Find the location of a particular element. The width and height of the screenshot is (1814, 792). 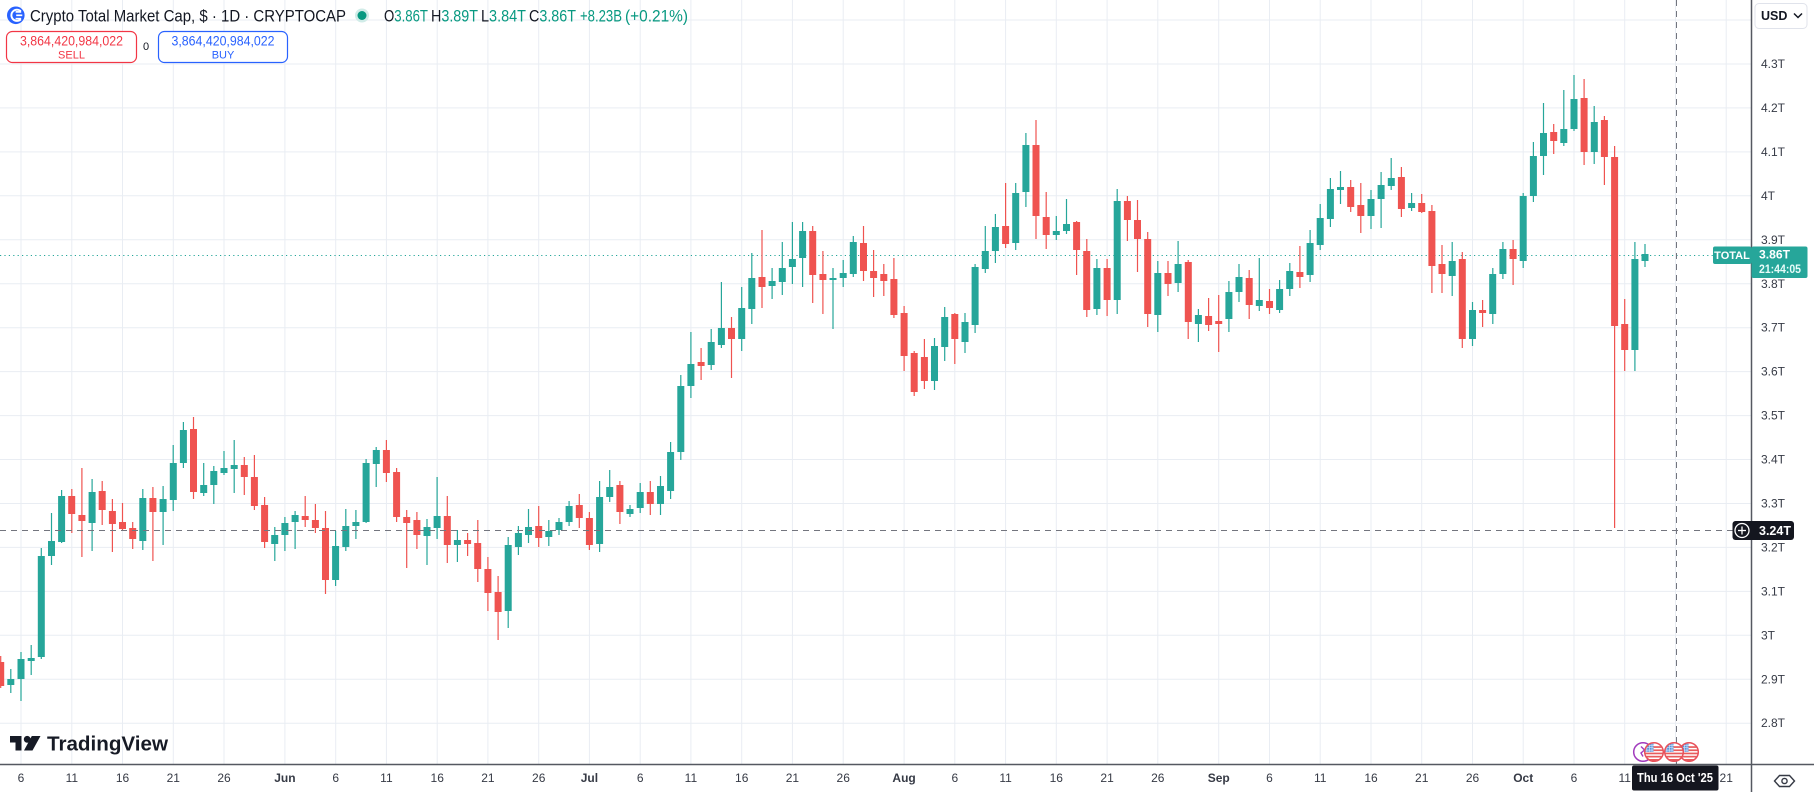

svg-text: 3.86T is located at coordinates (1775, 255).